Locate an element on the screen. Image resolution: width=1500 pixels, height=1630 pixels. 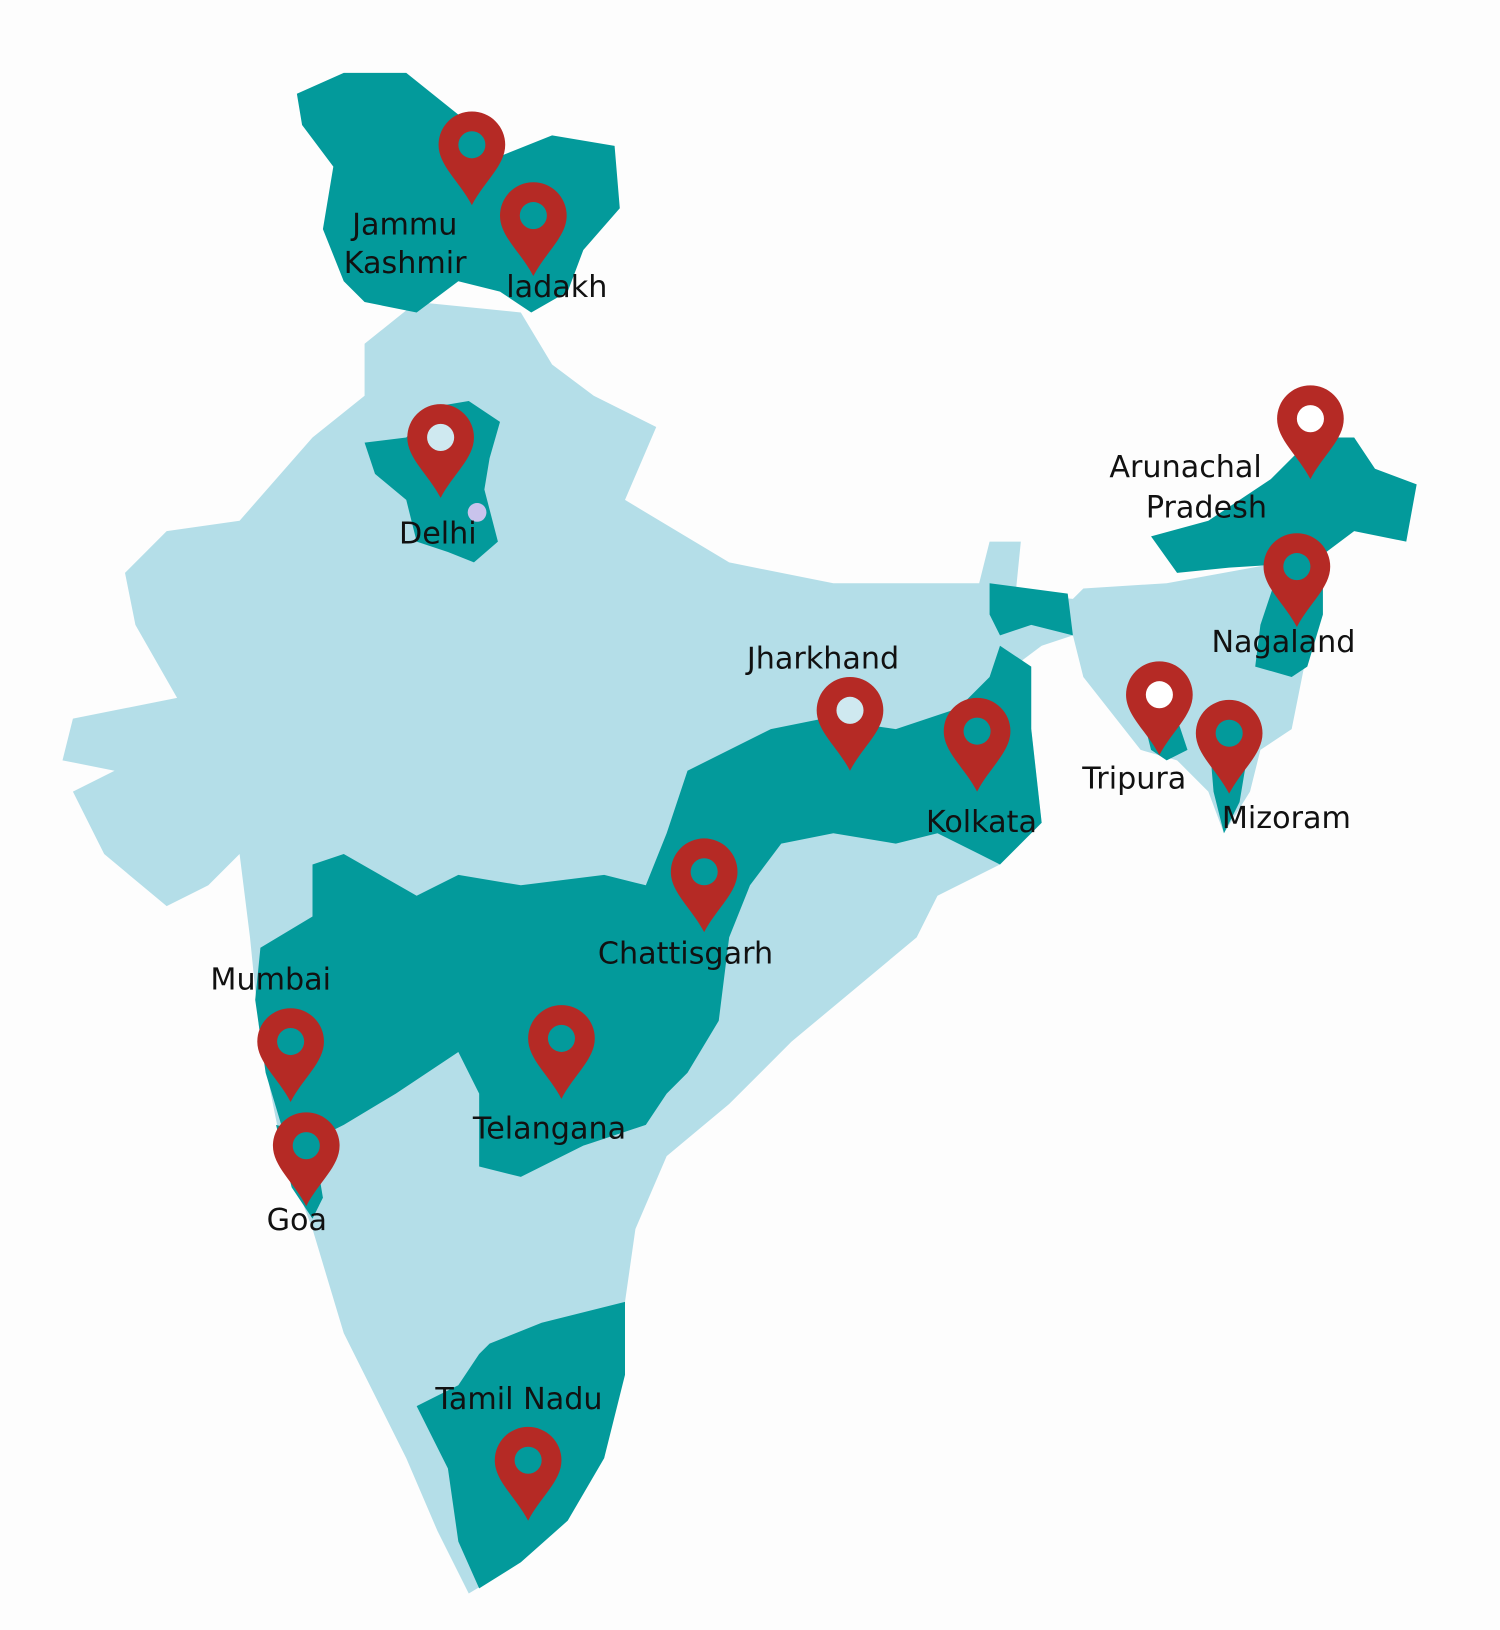
map-pin-icon-arunachal-pradesh is located at coordinates (1310, 432).